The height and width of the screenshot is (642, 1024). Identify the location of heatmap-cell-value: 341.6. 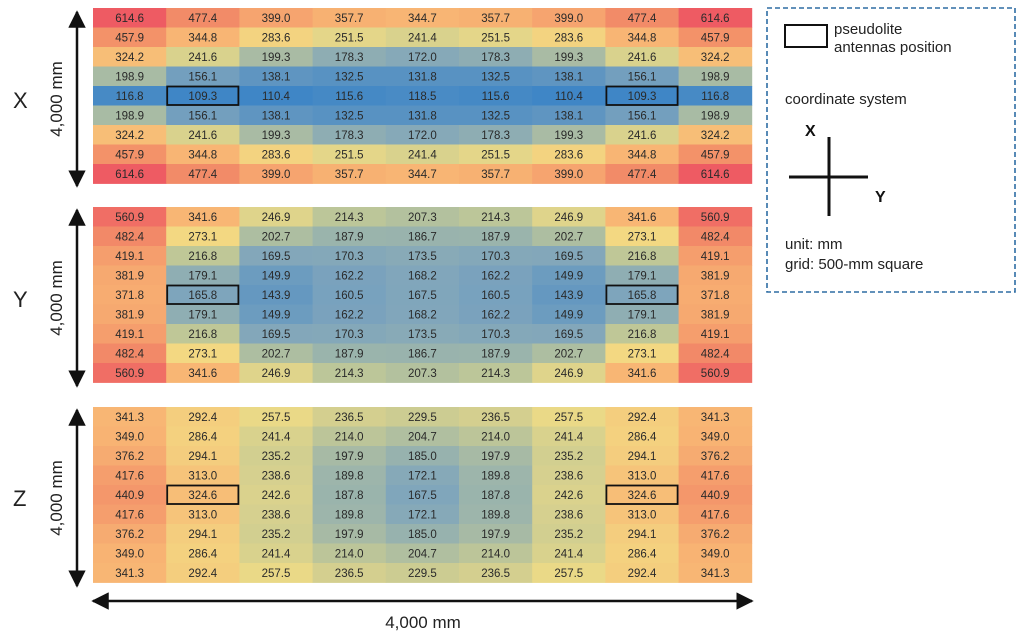
(642, 218).